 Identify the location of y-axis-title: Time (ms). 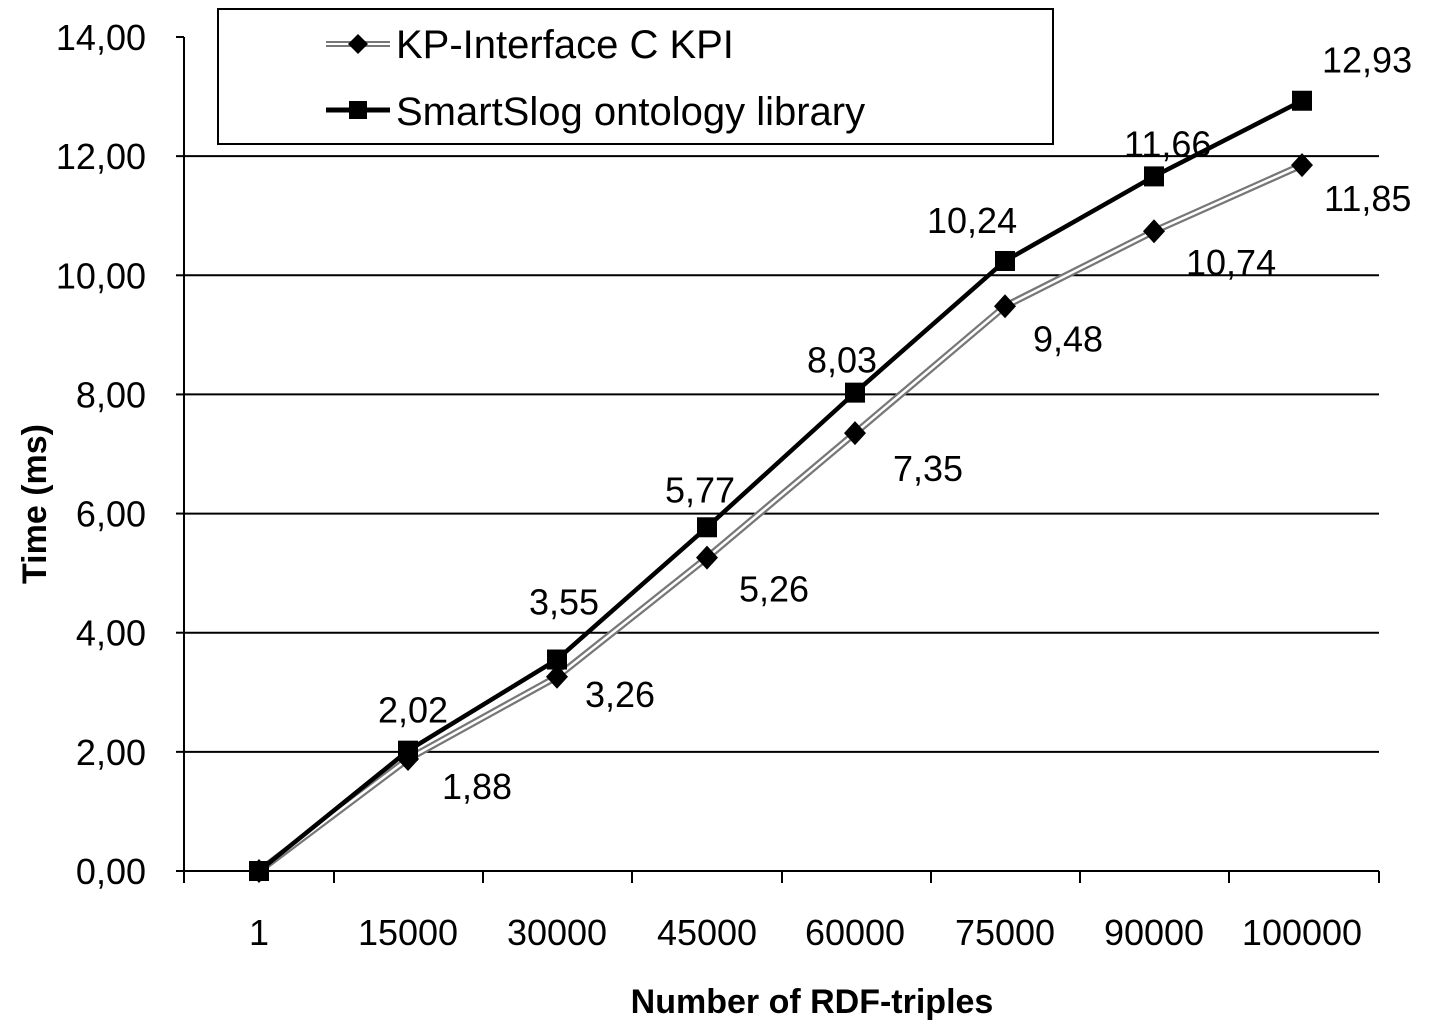
(35, 504).